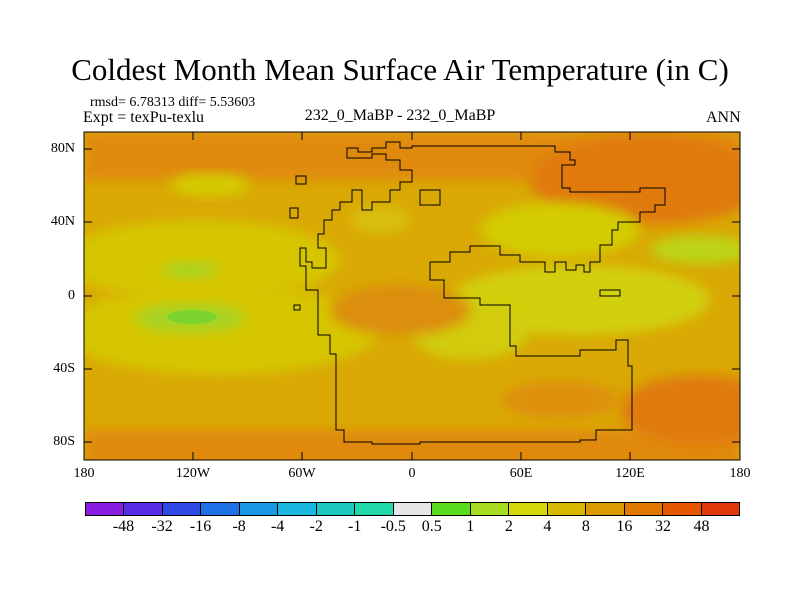 The height and width of the screenshot is (600, 800). What do you see at coordinates (162, 526) in the screenshot?
I see `colorbar-label: -32` at bounding box center [162, 526].